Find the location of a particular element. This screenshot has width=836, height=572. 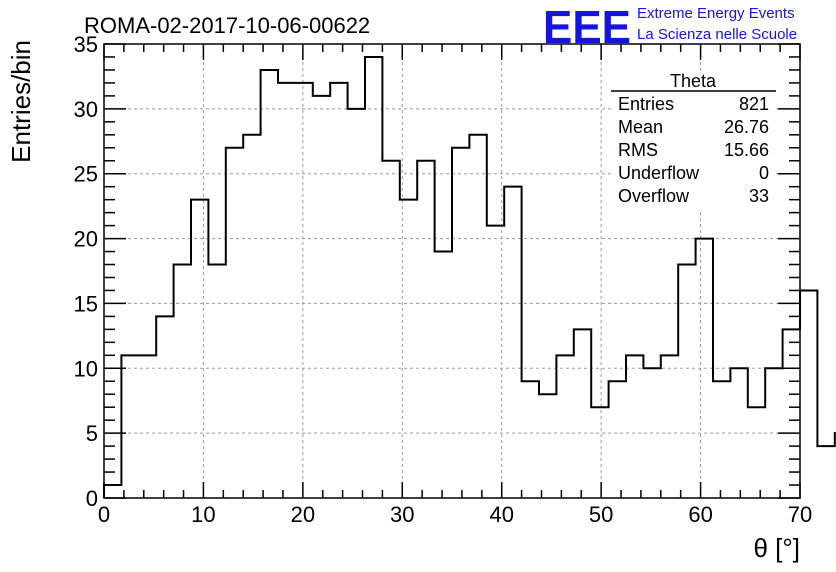

stats-row-value: 15.66 is located at coordinates (746, 150).